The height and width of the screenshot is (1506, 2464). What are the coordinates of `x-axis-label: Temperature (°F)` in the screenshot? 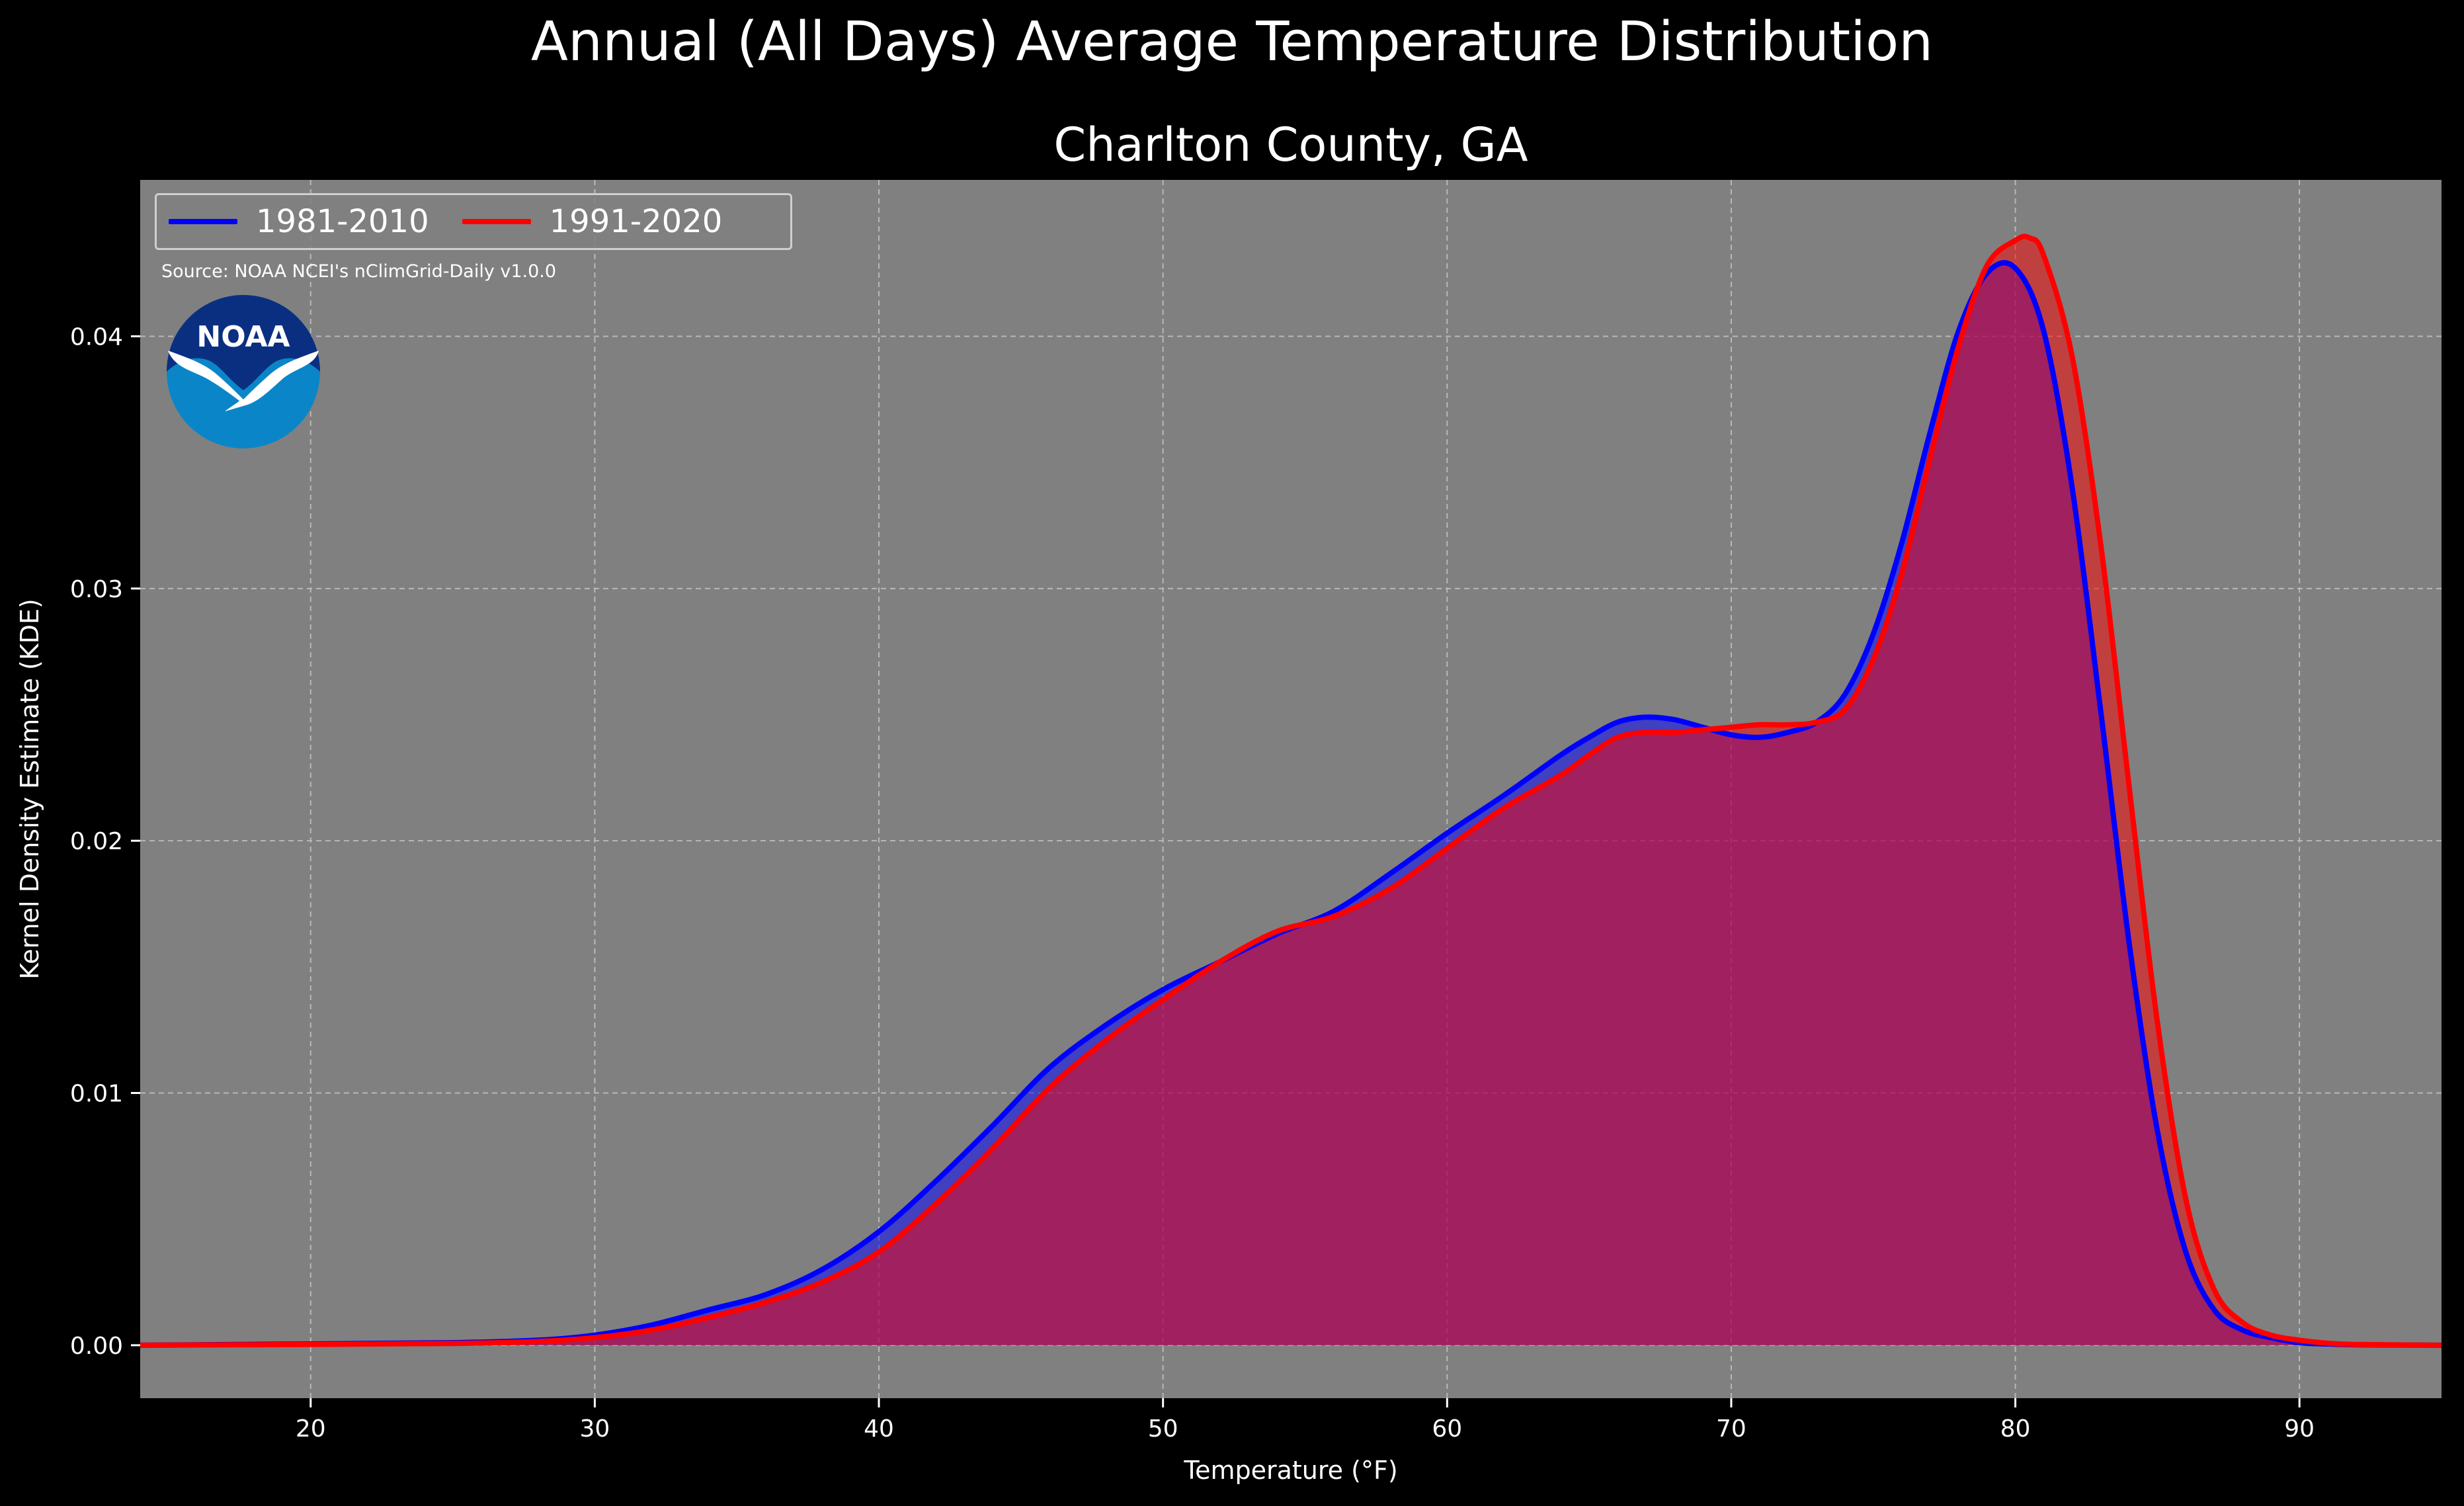 It's located at (1290, 1470).